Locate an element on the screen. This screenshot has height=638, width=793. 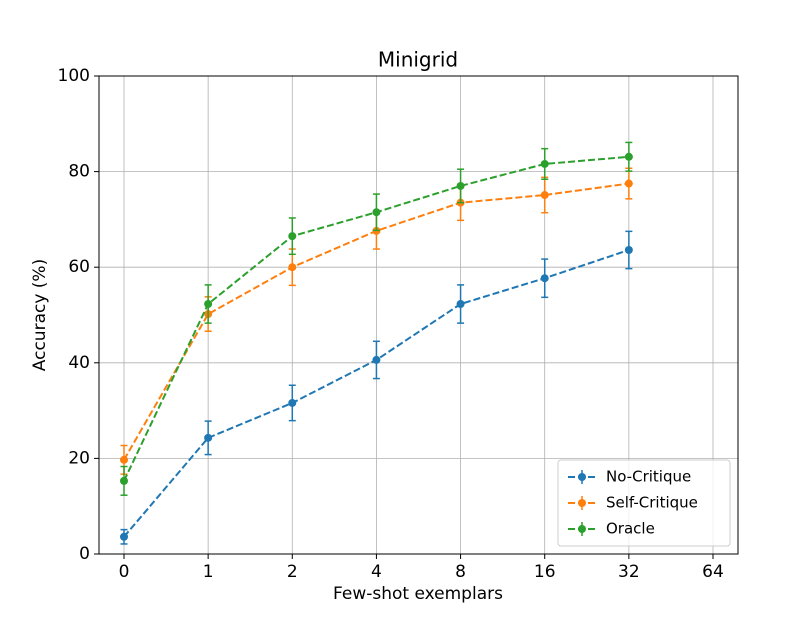
y-tick-label: 100 is located at coordinates (74, 76).